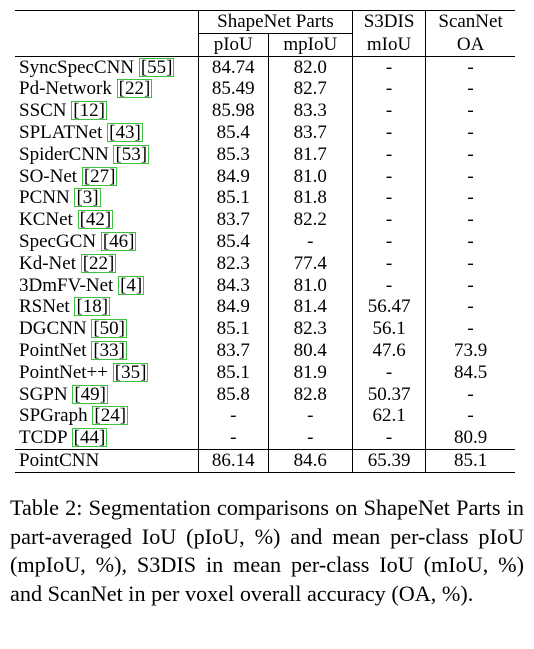 The width and height of the screenshot is (534, 649). I want to click on citation-link: [12], so click(89, 111).